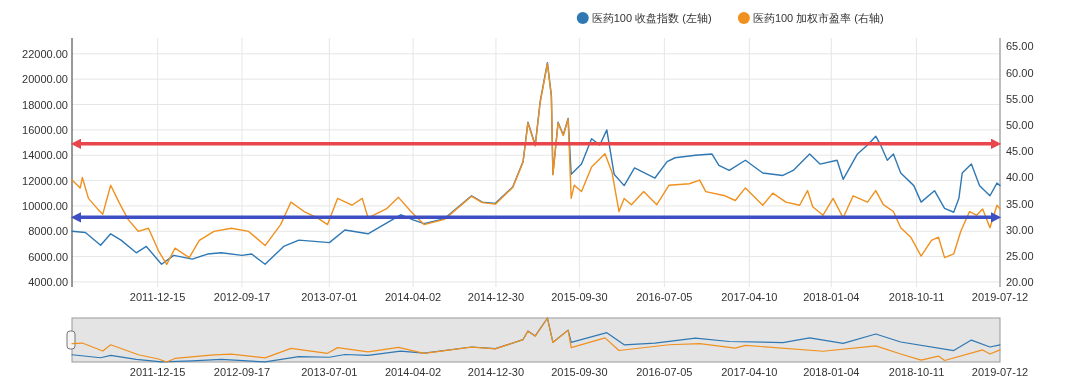 Image resolution: width=1080 pixels, height=390 pixels. What do you see at coordinates (45, 53) in the screenshot?
I see `y-tick-label: 22000.00` at bounding box center [45, 53].